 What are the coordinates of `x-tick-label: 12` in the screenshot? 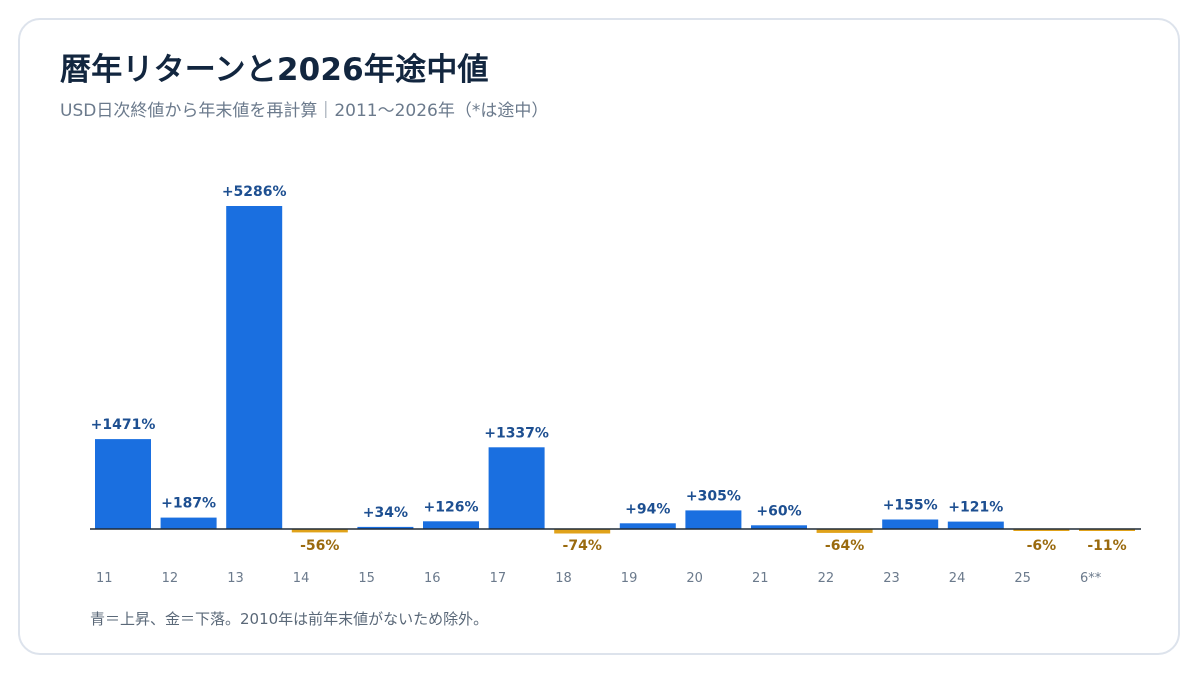 It's located at (170, 578).